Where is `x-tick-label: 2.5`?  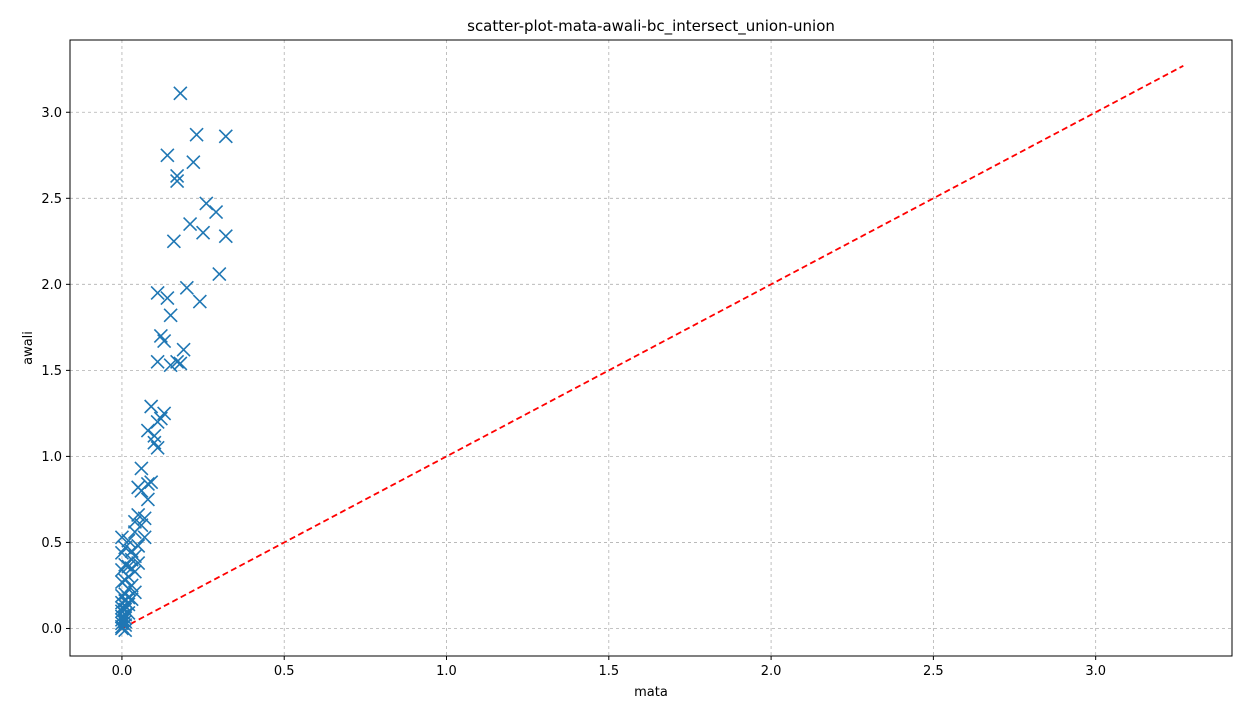
x-tick-label: 2.5 is located at coordinates (933, 671).